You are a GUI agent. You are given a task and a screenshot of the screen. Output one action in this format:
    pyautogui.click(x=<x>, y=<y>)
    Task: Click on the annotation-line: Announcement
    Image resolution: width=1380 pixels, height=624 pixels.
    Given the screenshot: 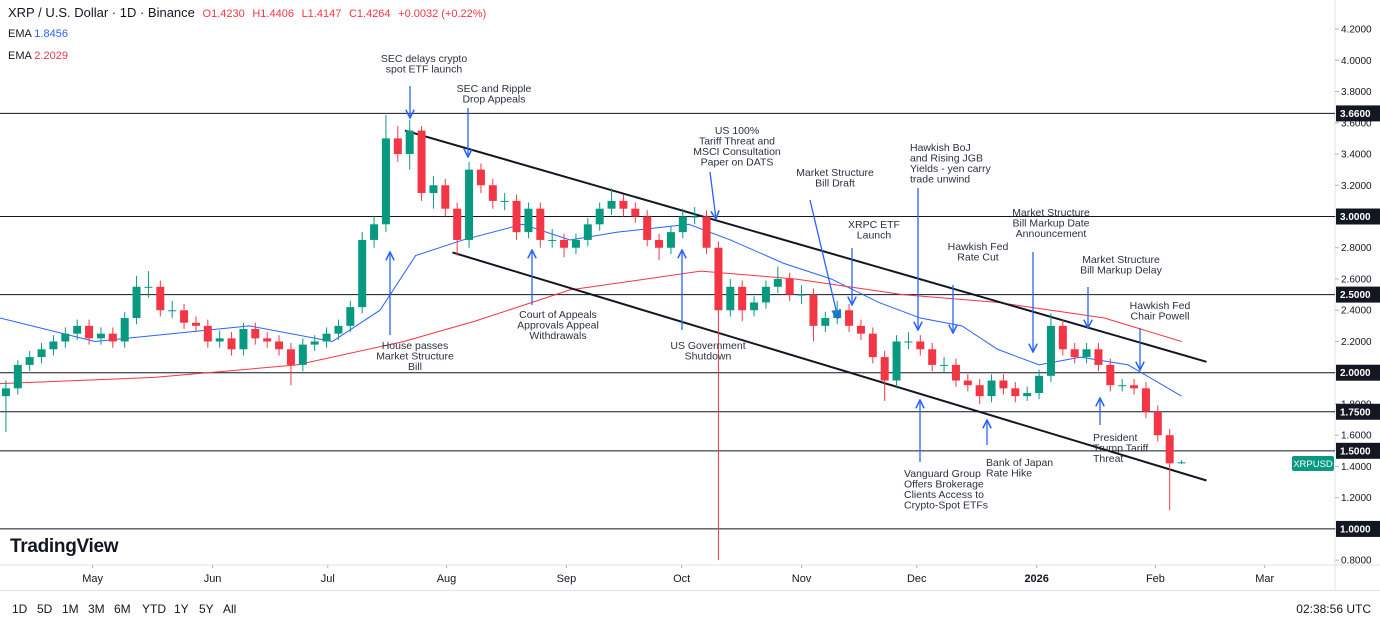 What is the action you would take?
    pyautogui.click(x=1051, y=234)
    